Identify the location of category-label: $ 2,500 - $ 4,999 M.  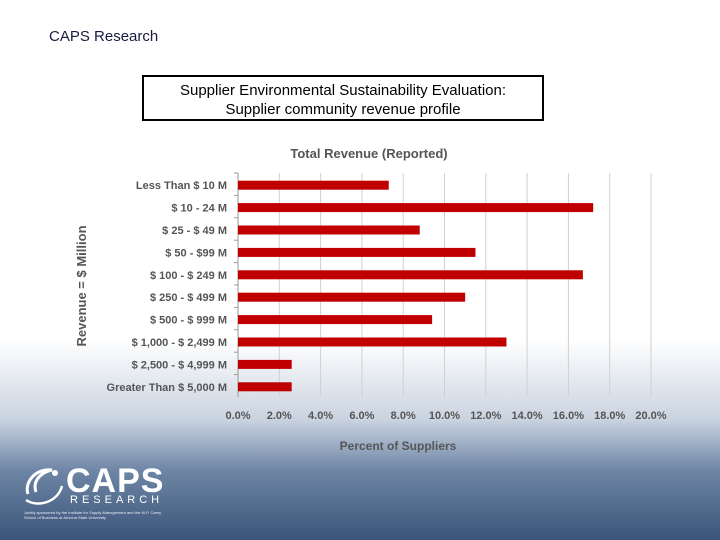
(179, 365).